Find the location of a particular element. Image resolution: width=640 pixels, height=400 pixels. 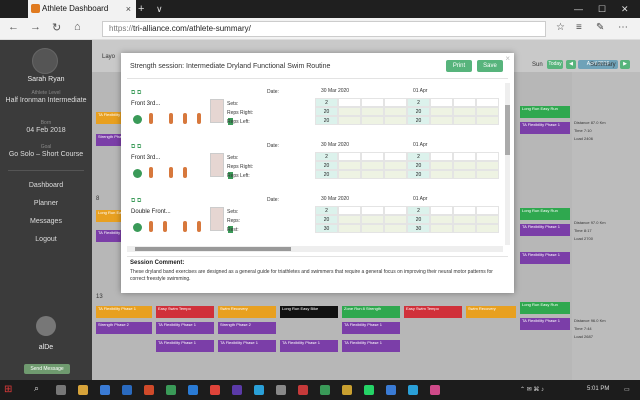

video-play-icon is located at coordinates (137, 119).